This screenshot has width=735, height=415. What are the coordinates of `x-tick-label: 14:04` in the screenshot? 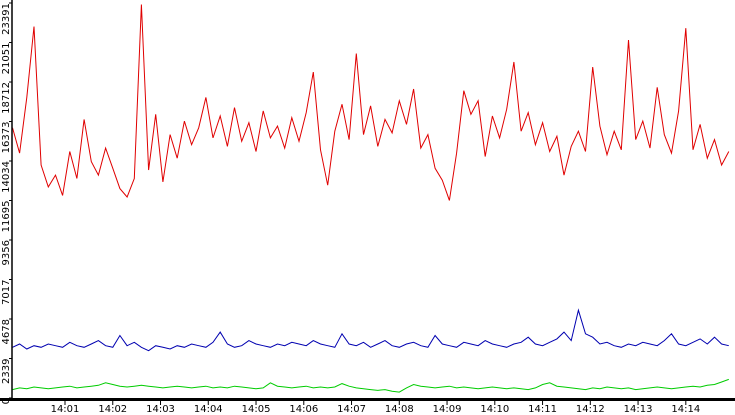 It's located at (208, 409).